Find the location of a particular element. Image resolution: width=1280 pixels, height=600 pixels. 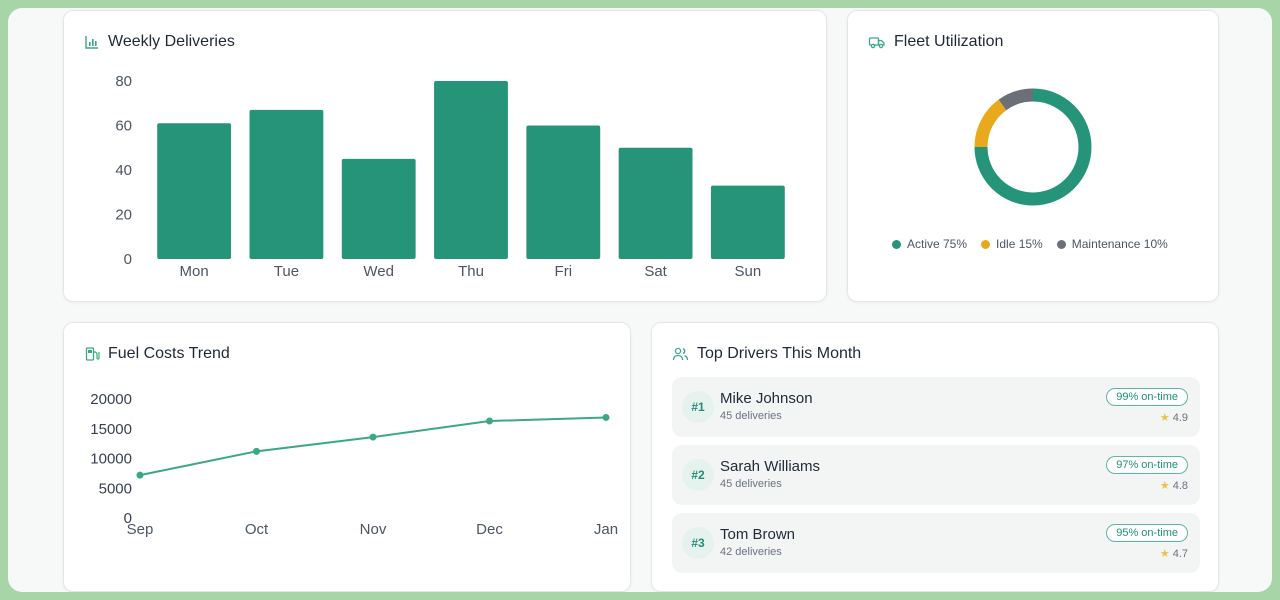

driver-name: Mike Johnson is located at coordinates (766, 398).